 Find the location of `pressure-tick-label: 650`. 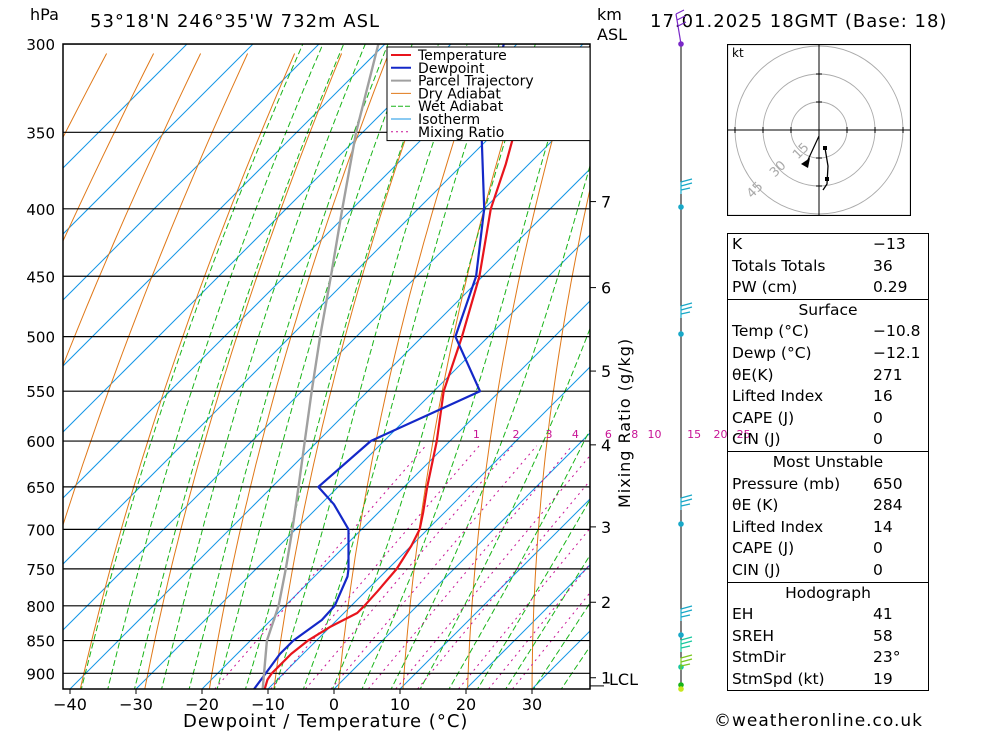

pressure-tick-label: 650 is located at coordinates (40, 488).